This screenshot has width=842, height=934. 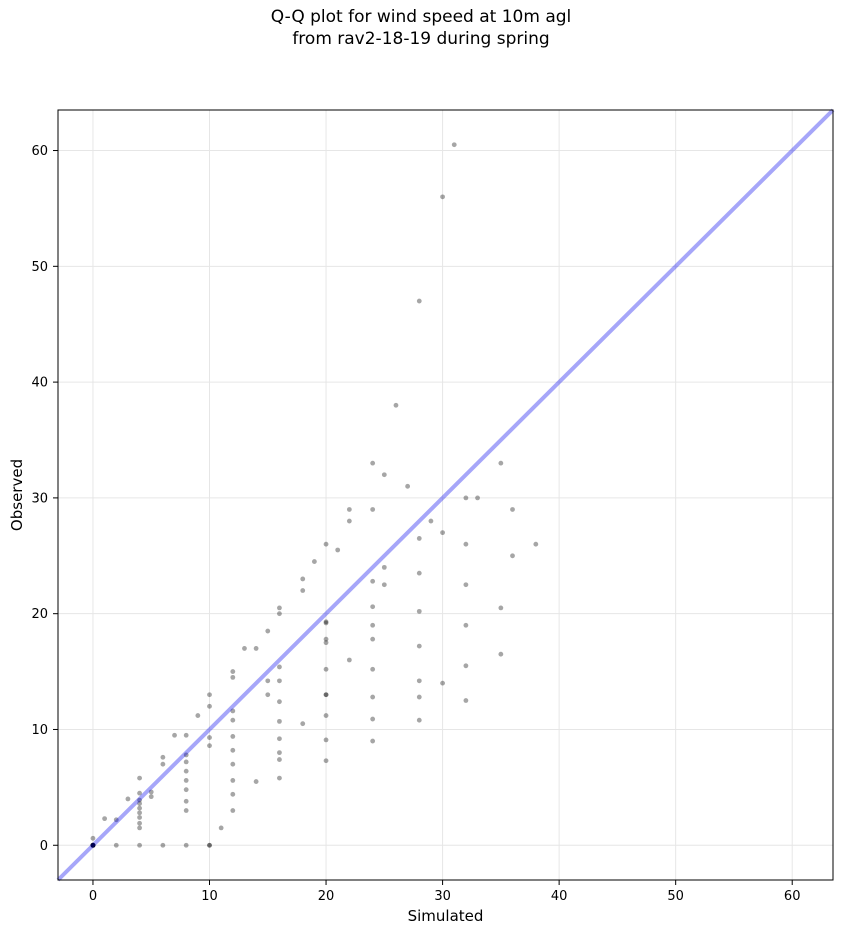 What do you see at coordinates (39, 267) in the screenshot?
I see `y-tick-label: 50` at bounding box center [39, 267].